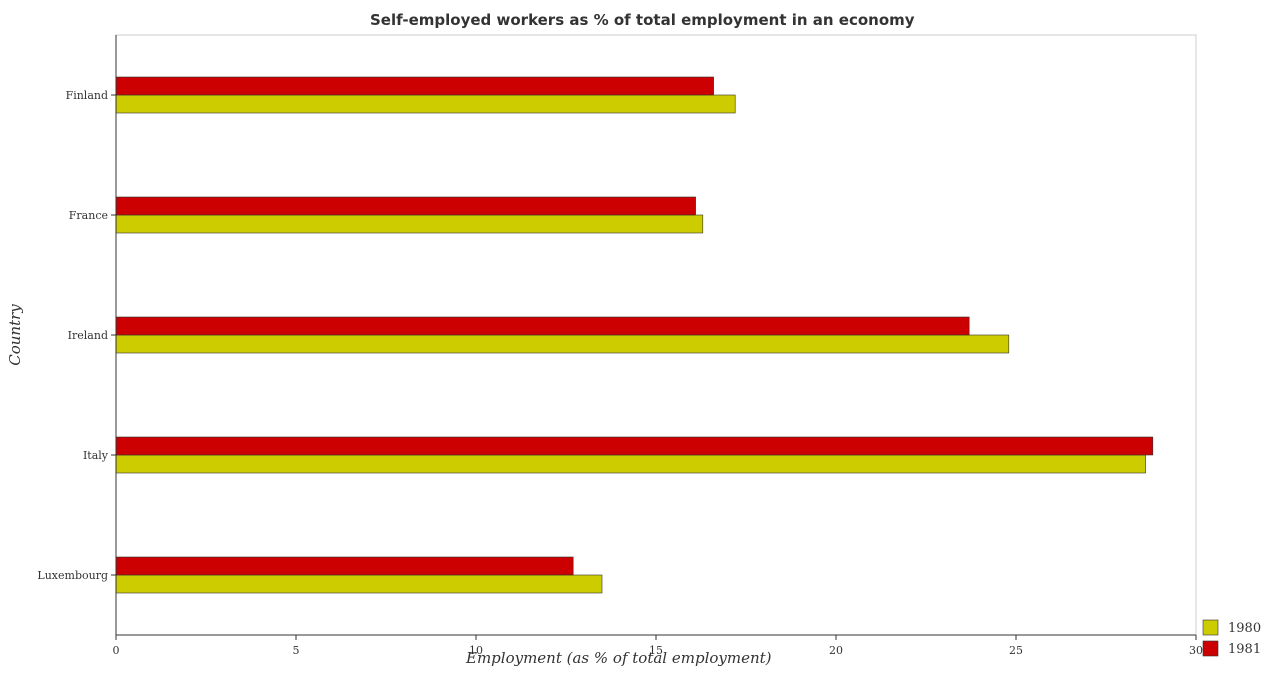 The height and width of the screenshot is (700, 1266). I want to click on y-tick-label: Ireland, so click(88, 335).